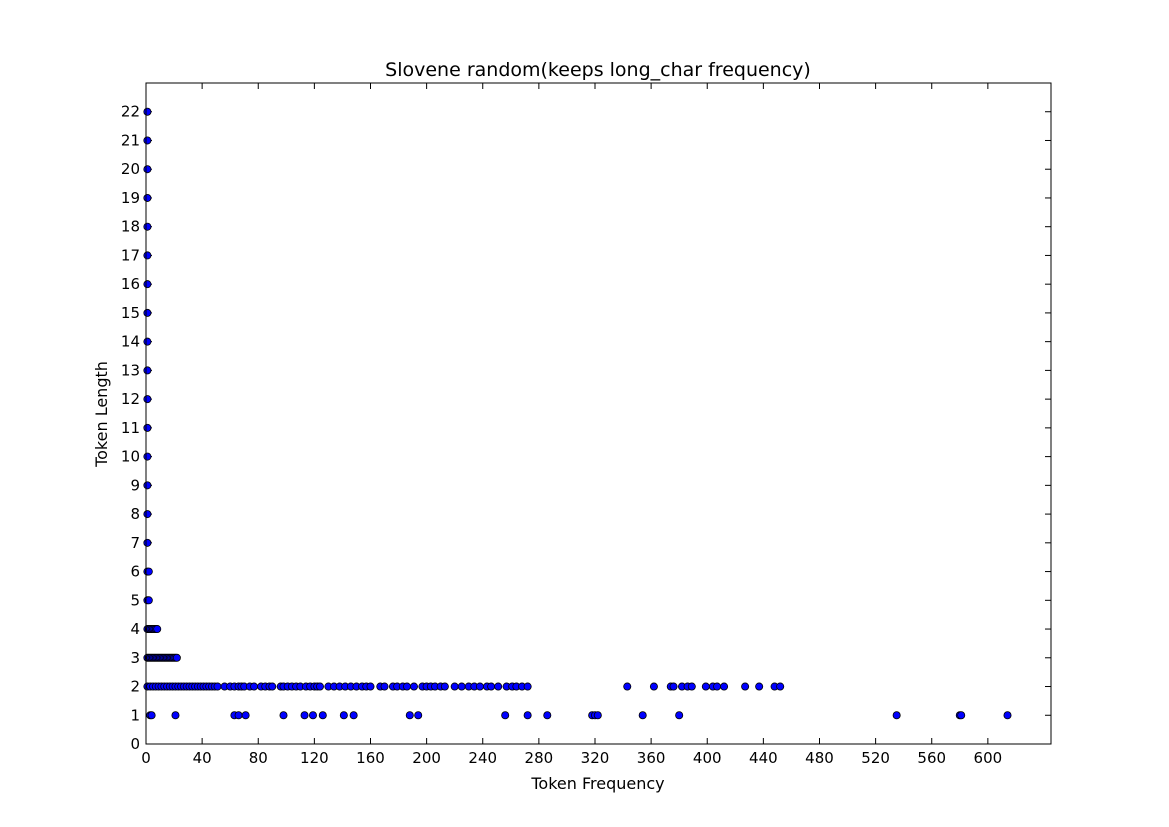 The width and height of the screenshot is (1169, 827). I want to click on y-tick-label: 15, so click(130, 313).